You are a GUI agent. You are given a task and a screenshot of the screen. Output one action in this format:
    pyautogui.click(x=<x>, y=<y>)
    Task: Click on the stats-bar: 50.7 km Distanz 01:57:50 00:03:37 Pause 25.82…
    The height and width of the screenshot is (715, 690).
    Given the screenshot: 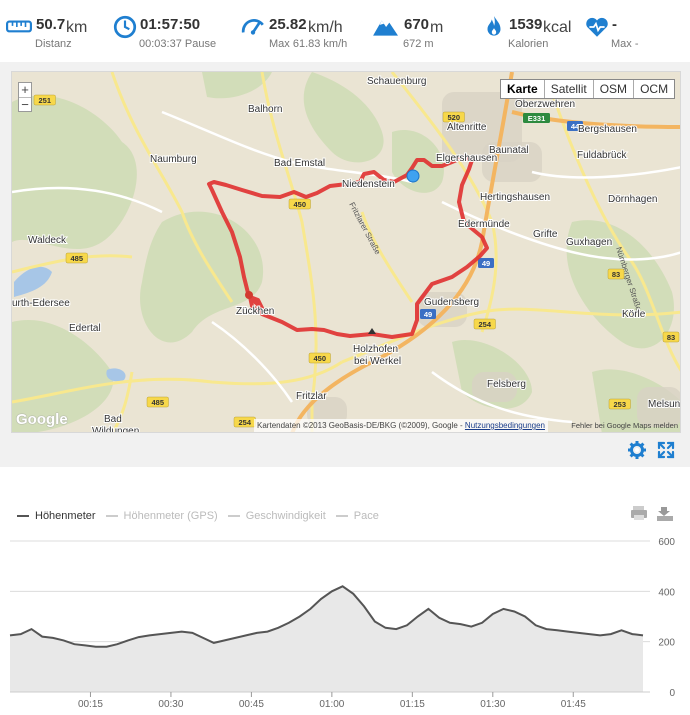 What is the action you would take?
    pyautogui.click(x=345, y=31)
    